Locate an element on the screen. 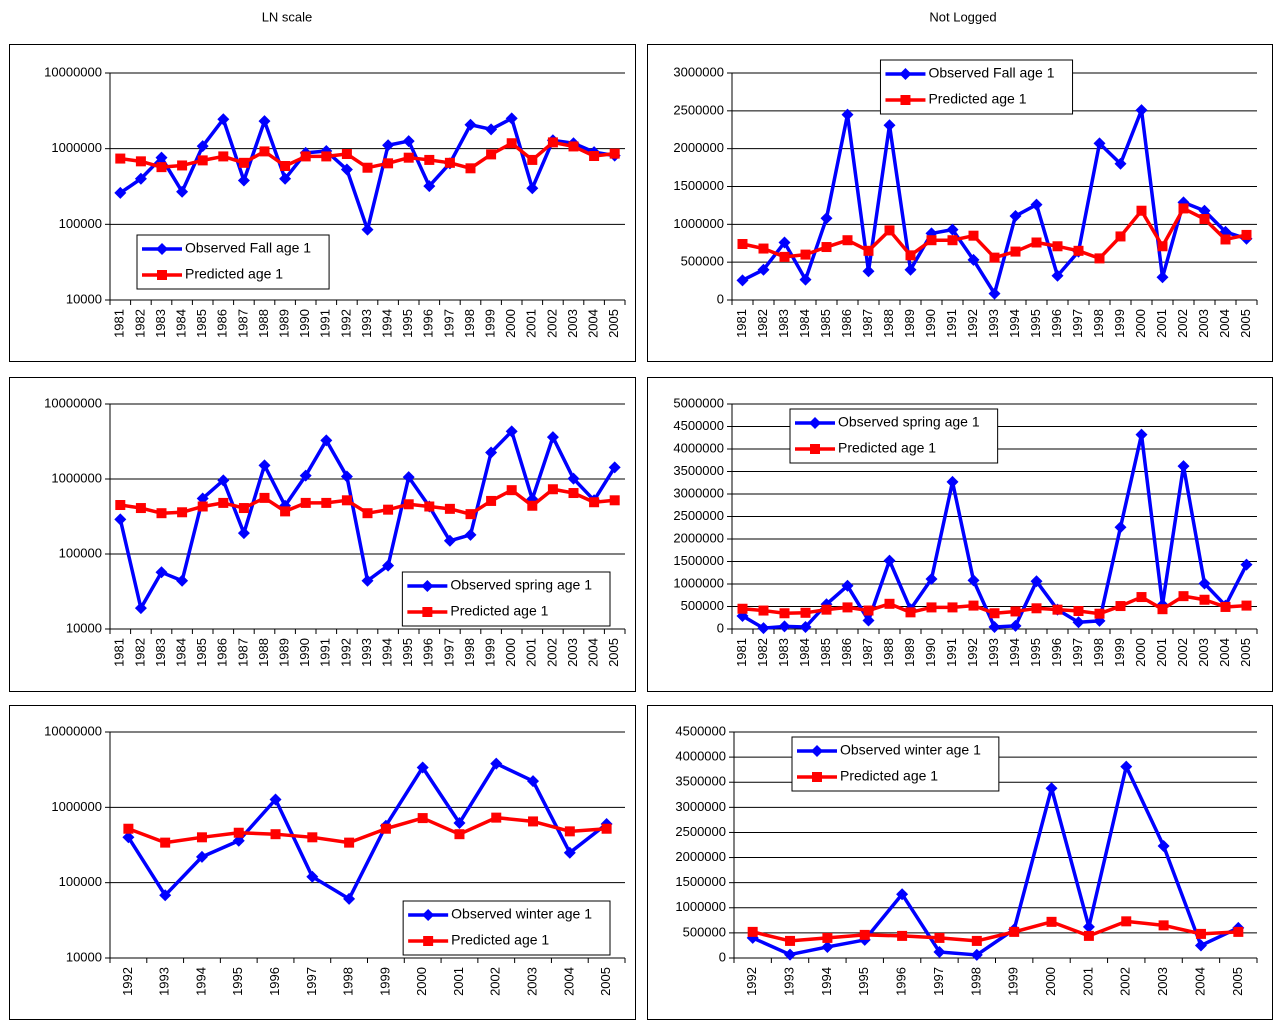 This screenshot has width=1274, height=1021. y-tick-label: 4000000 is located at coordinates (698, 447).